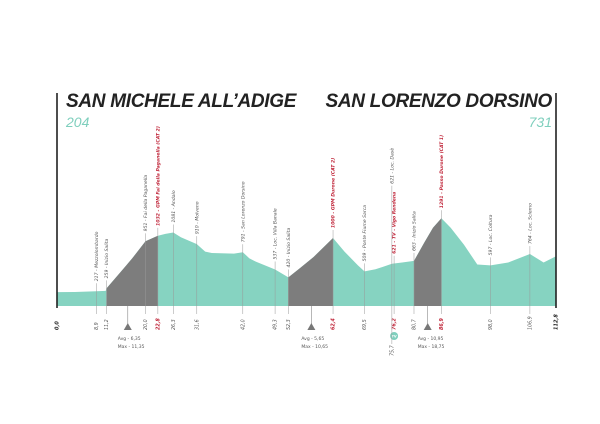 The image size is (600, 424). Describe the element at coordinates (131, 347) in the screenshot. I see `climb-max-gradient: Max - 11,35` at that location.